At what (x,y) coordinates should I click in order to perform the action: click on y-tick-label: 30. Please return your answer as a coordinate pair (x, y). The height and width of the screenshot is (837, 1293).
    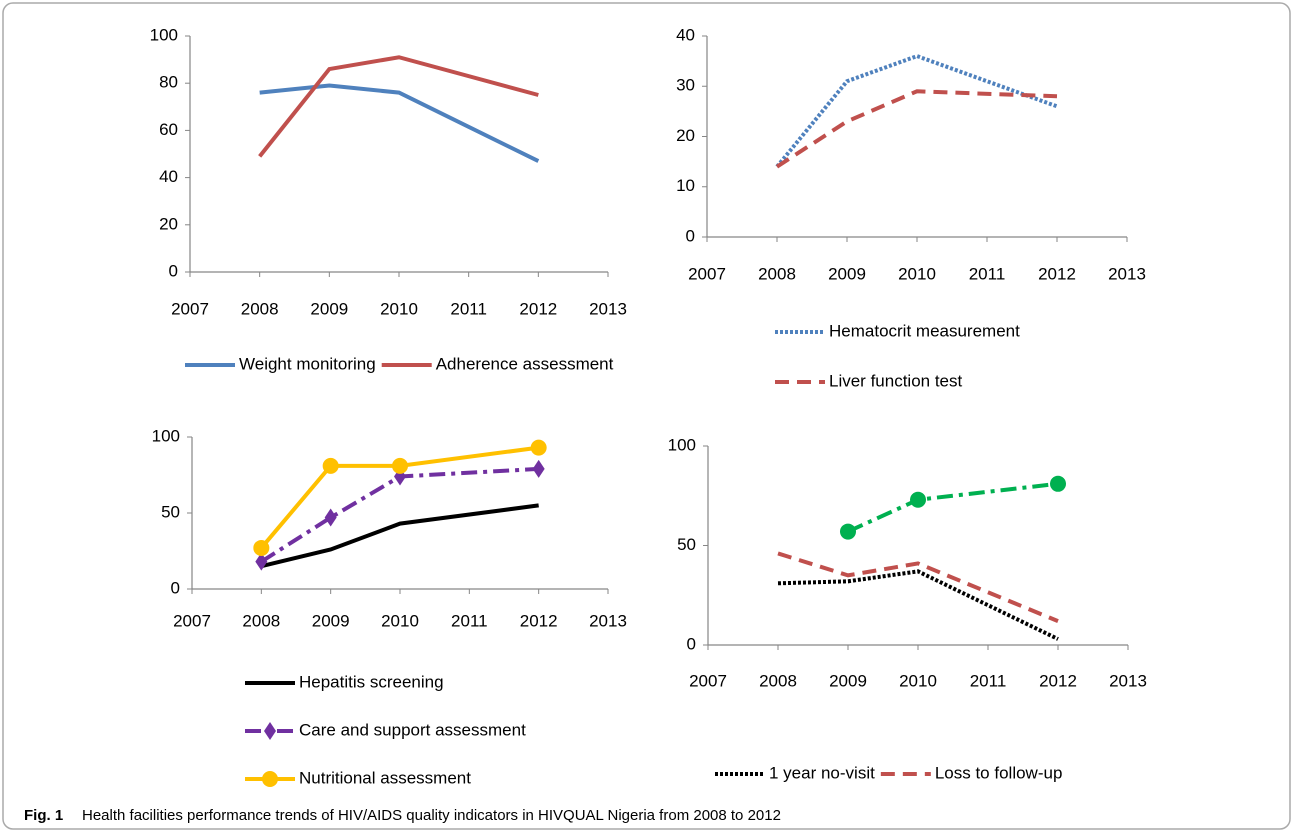
    Looking at the image, I should click on (685, 85).